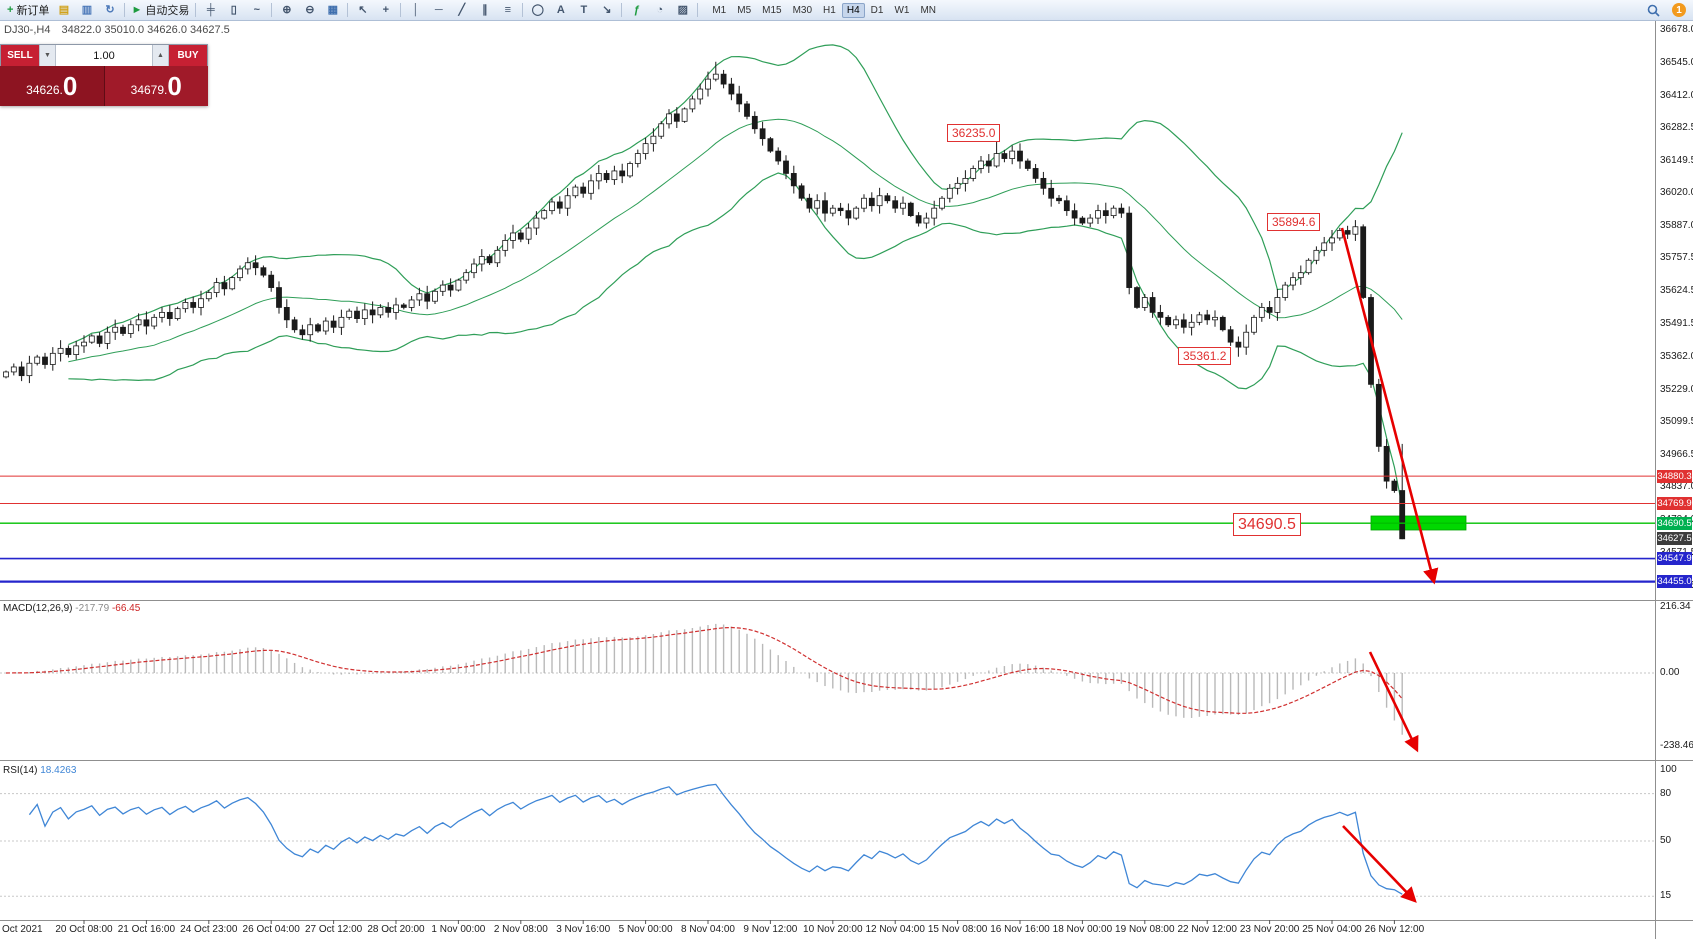  I want to click on shapes-icon: ◯, so click(537, 10).